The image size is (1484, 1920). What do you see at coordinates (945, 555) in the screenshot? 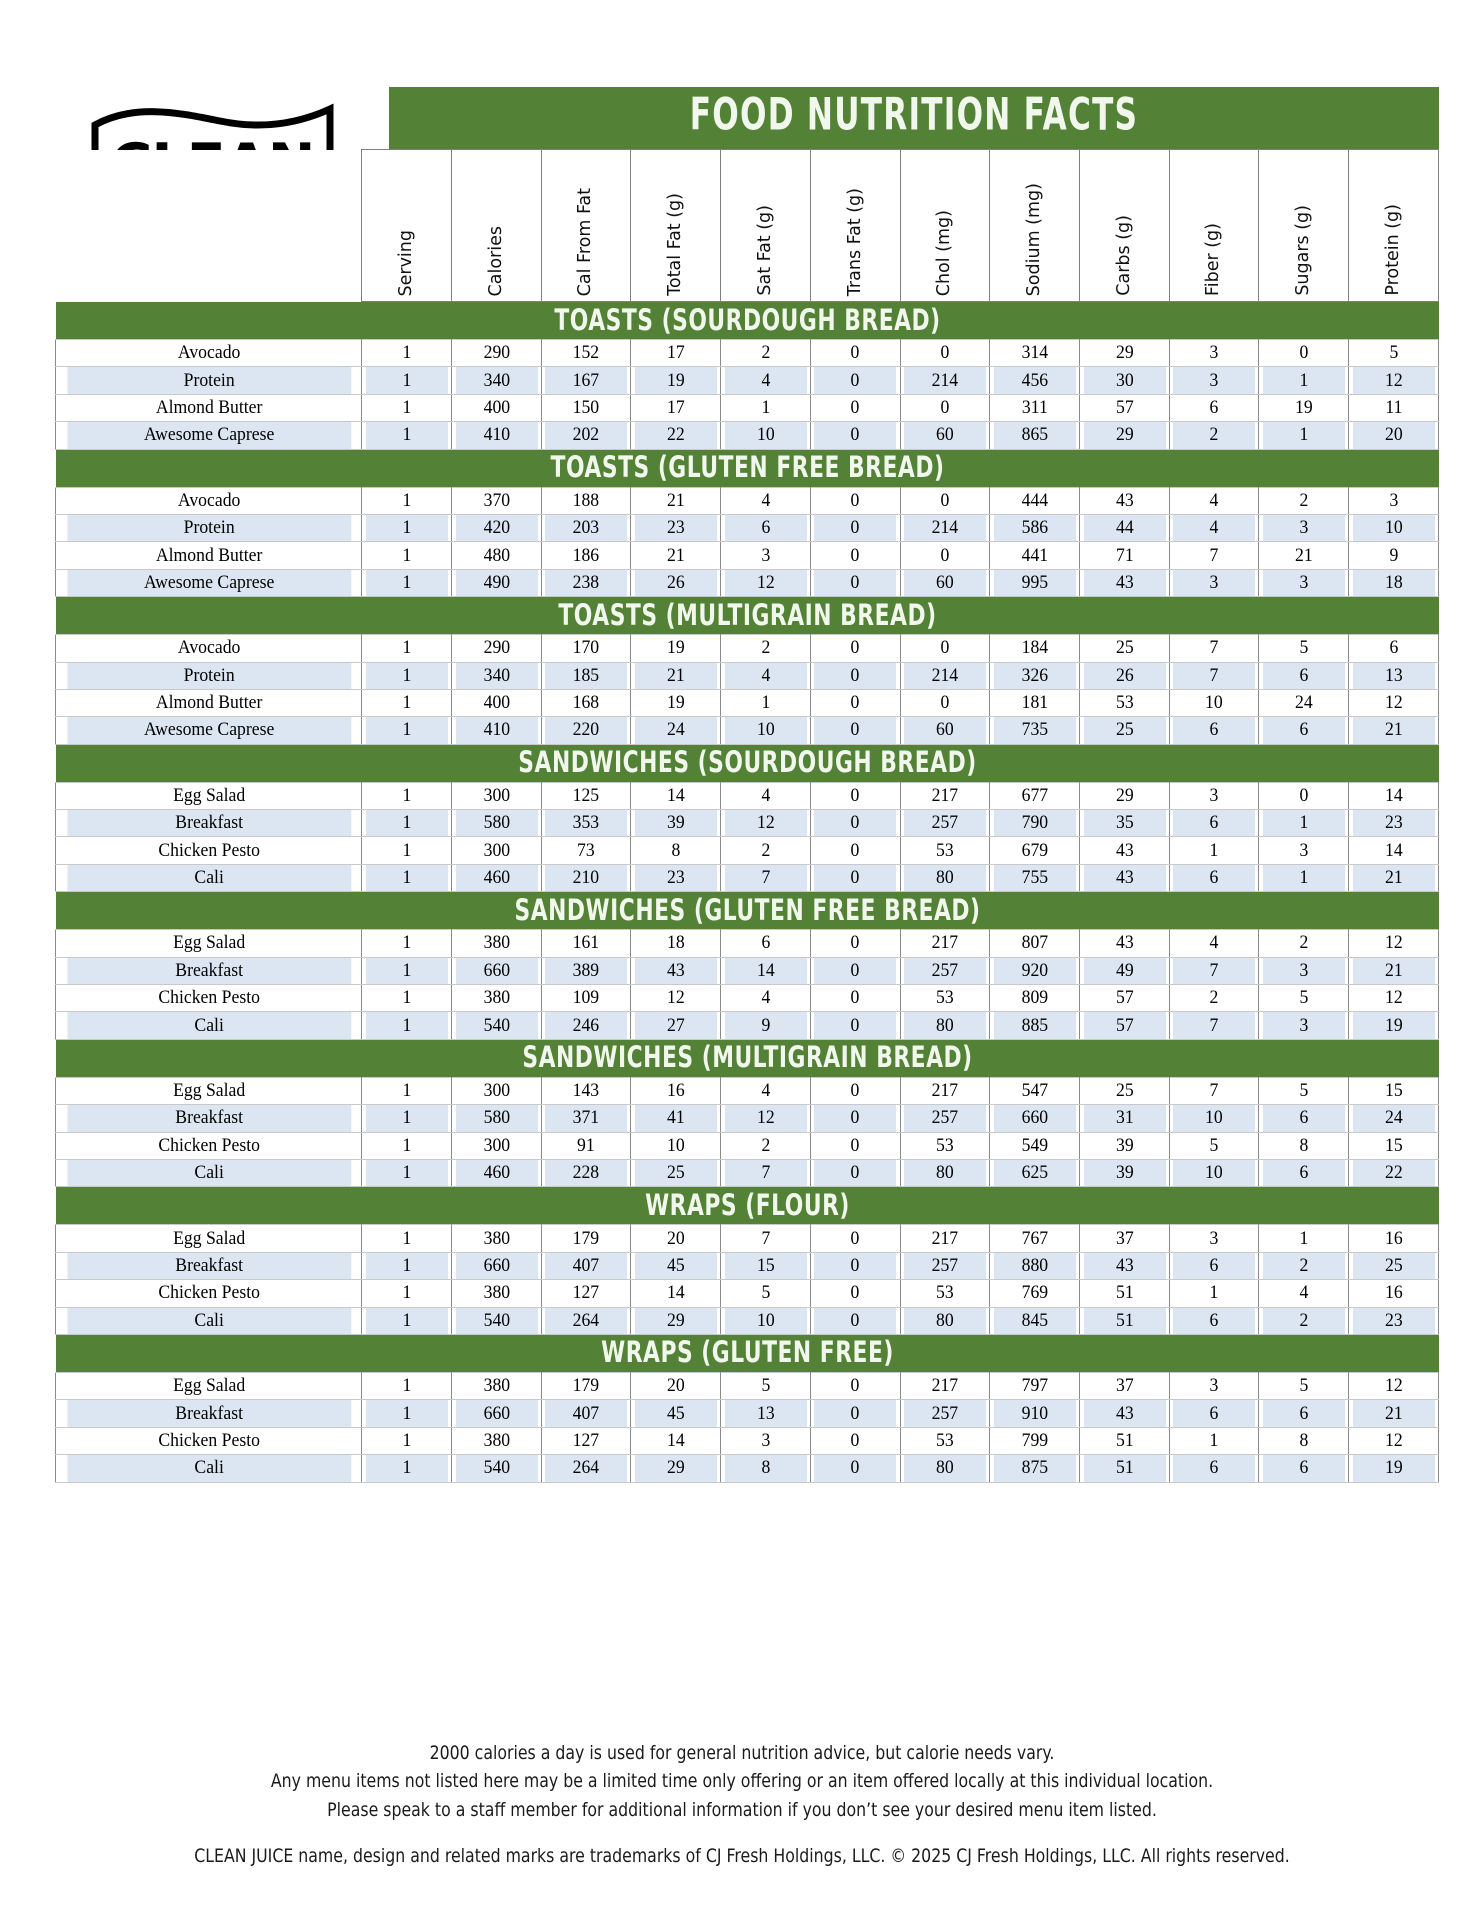
I see `cell-chol-mg: 0` at bounding box center [945, 555].